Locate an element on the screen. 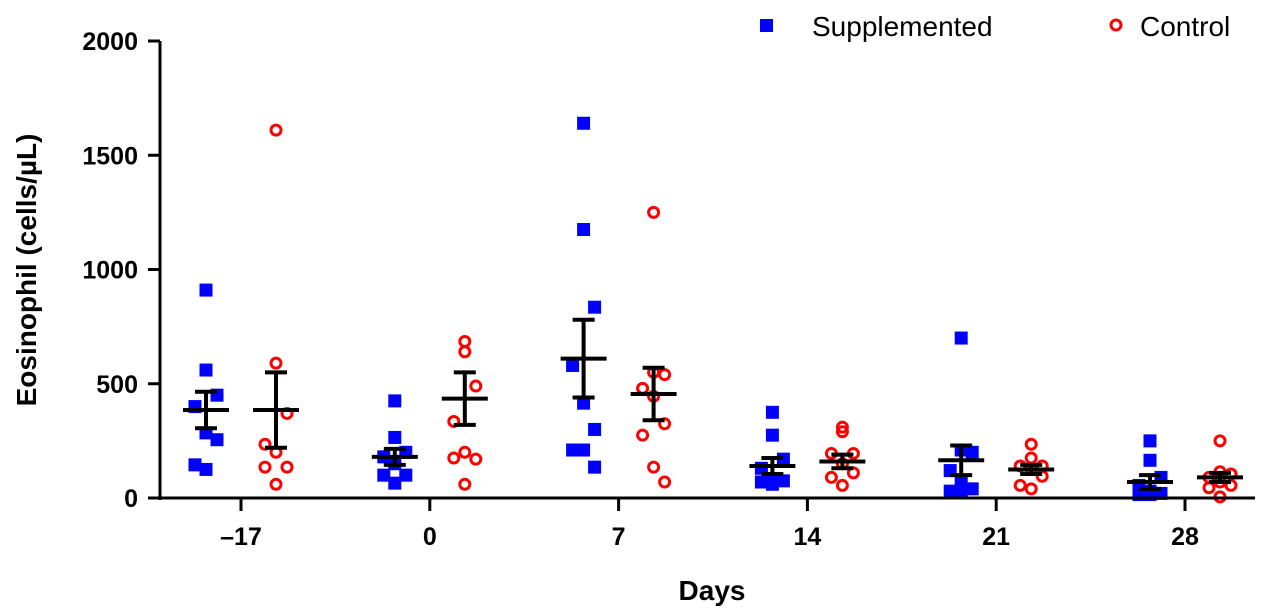  y-tick-label: 0 is located at coordinates (131, 499).